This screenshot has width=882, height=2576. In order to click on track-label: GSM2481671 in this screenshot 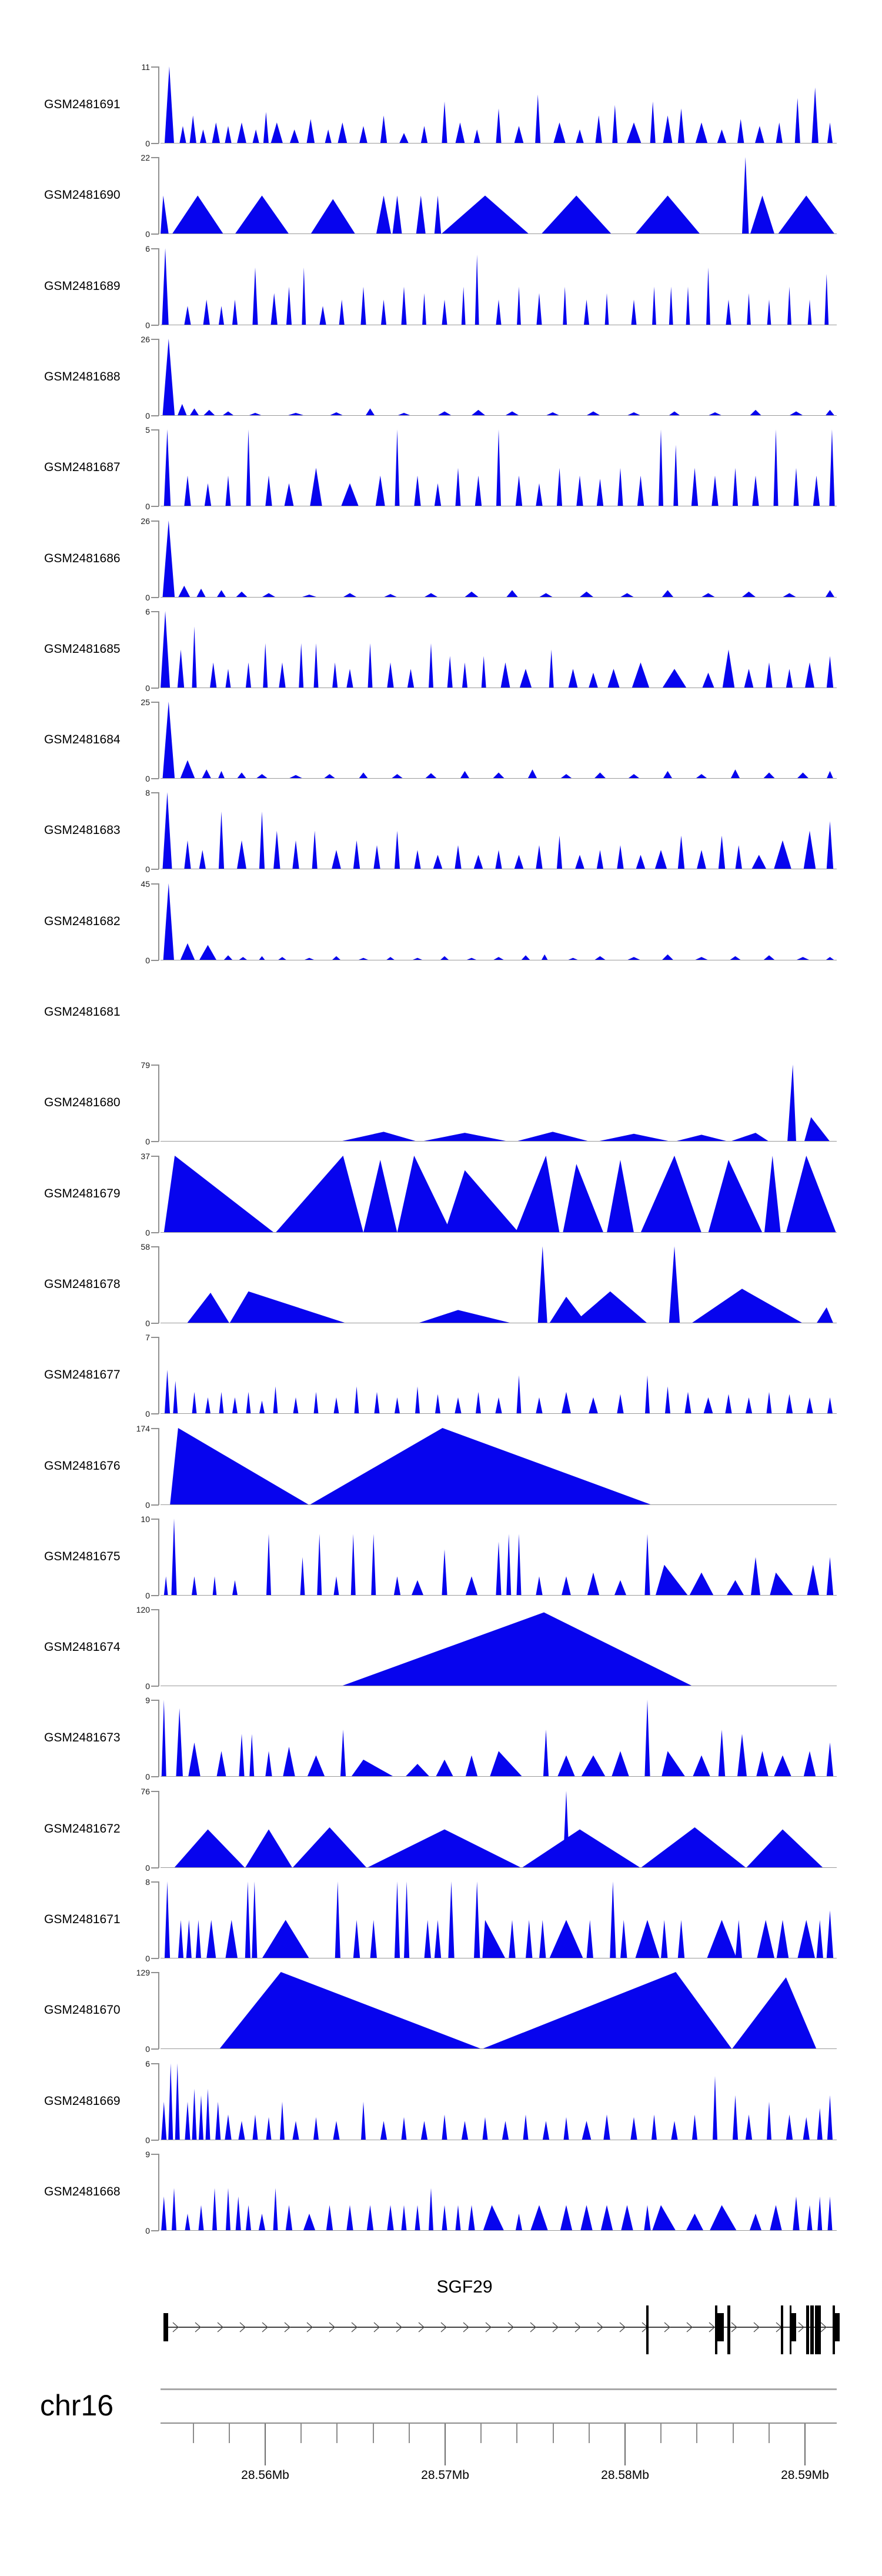, I will do `click(82, 1919)`.